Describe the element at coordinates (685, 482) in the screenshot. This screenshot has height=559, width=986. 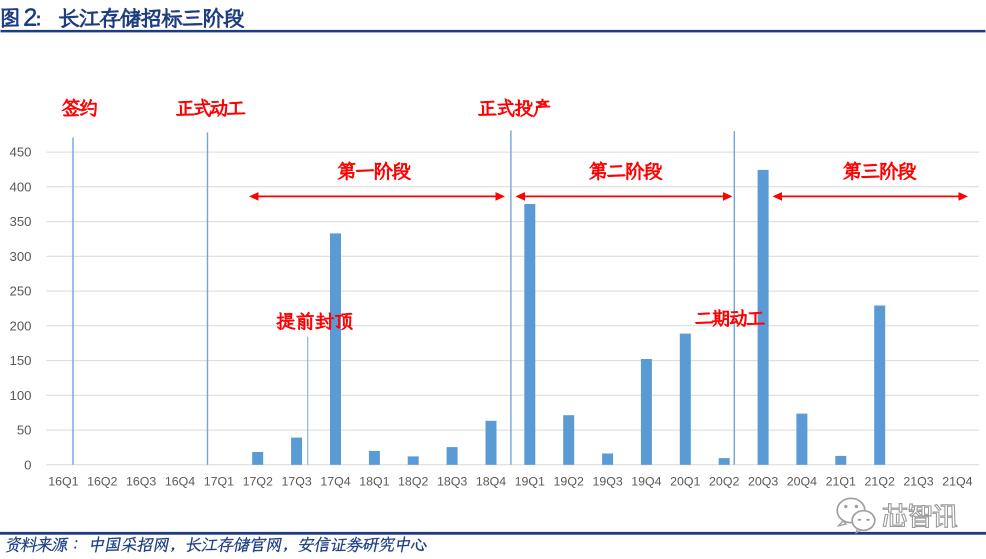
I see `svg-text: 20Q1` at that location.